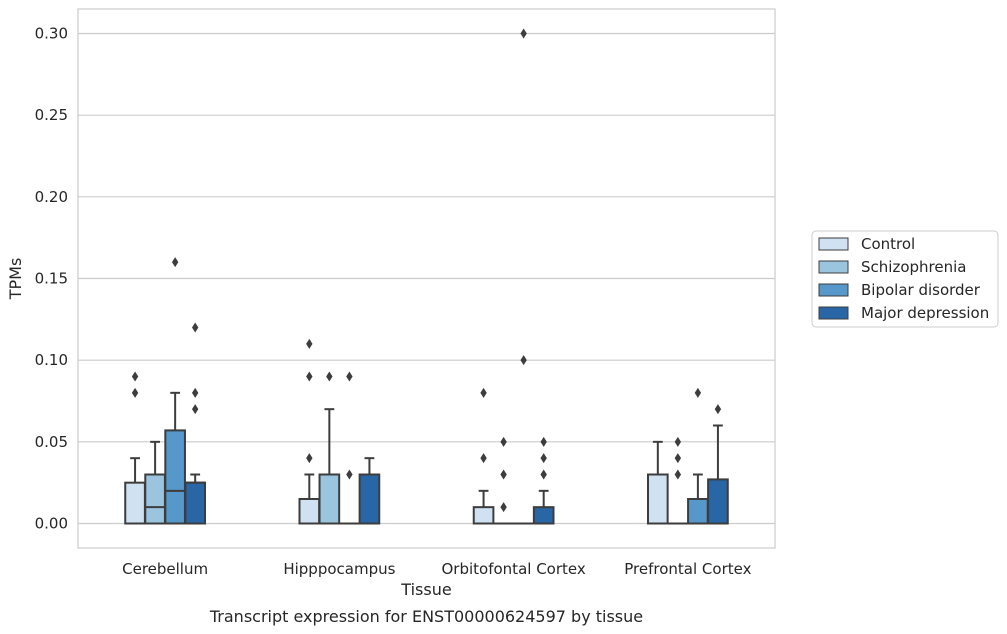  What do you see at coordinates (425, 589) in the screenshot?
I see `x-axis-label: Tissue` at bounding box center [425, 589].